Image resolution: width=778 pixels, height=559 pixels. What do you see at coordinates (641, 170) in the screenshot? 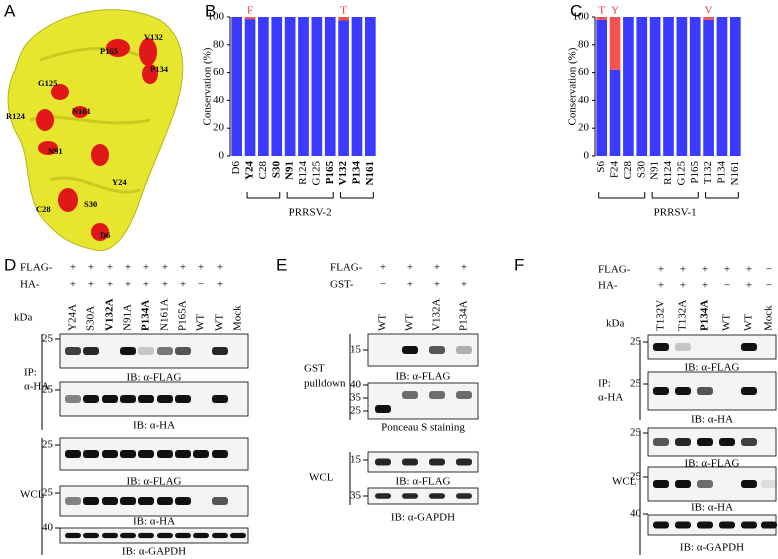
I see `x-tick-label: S30` at bounding box center [641, 170].